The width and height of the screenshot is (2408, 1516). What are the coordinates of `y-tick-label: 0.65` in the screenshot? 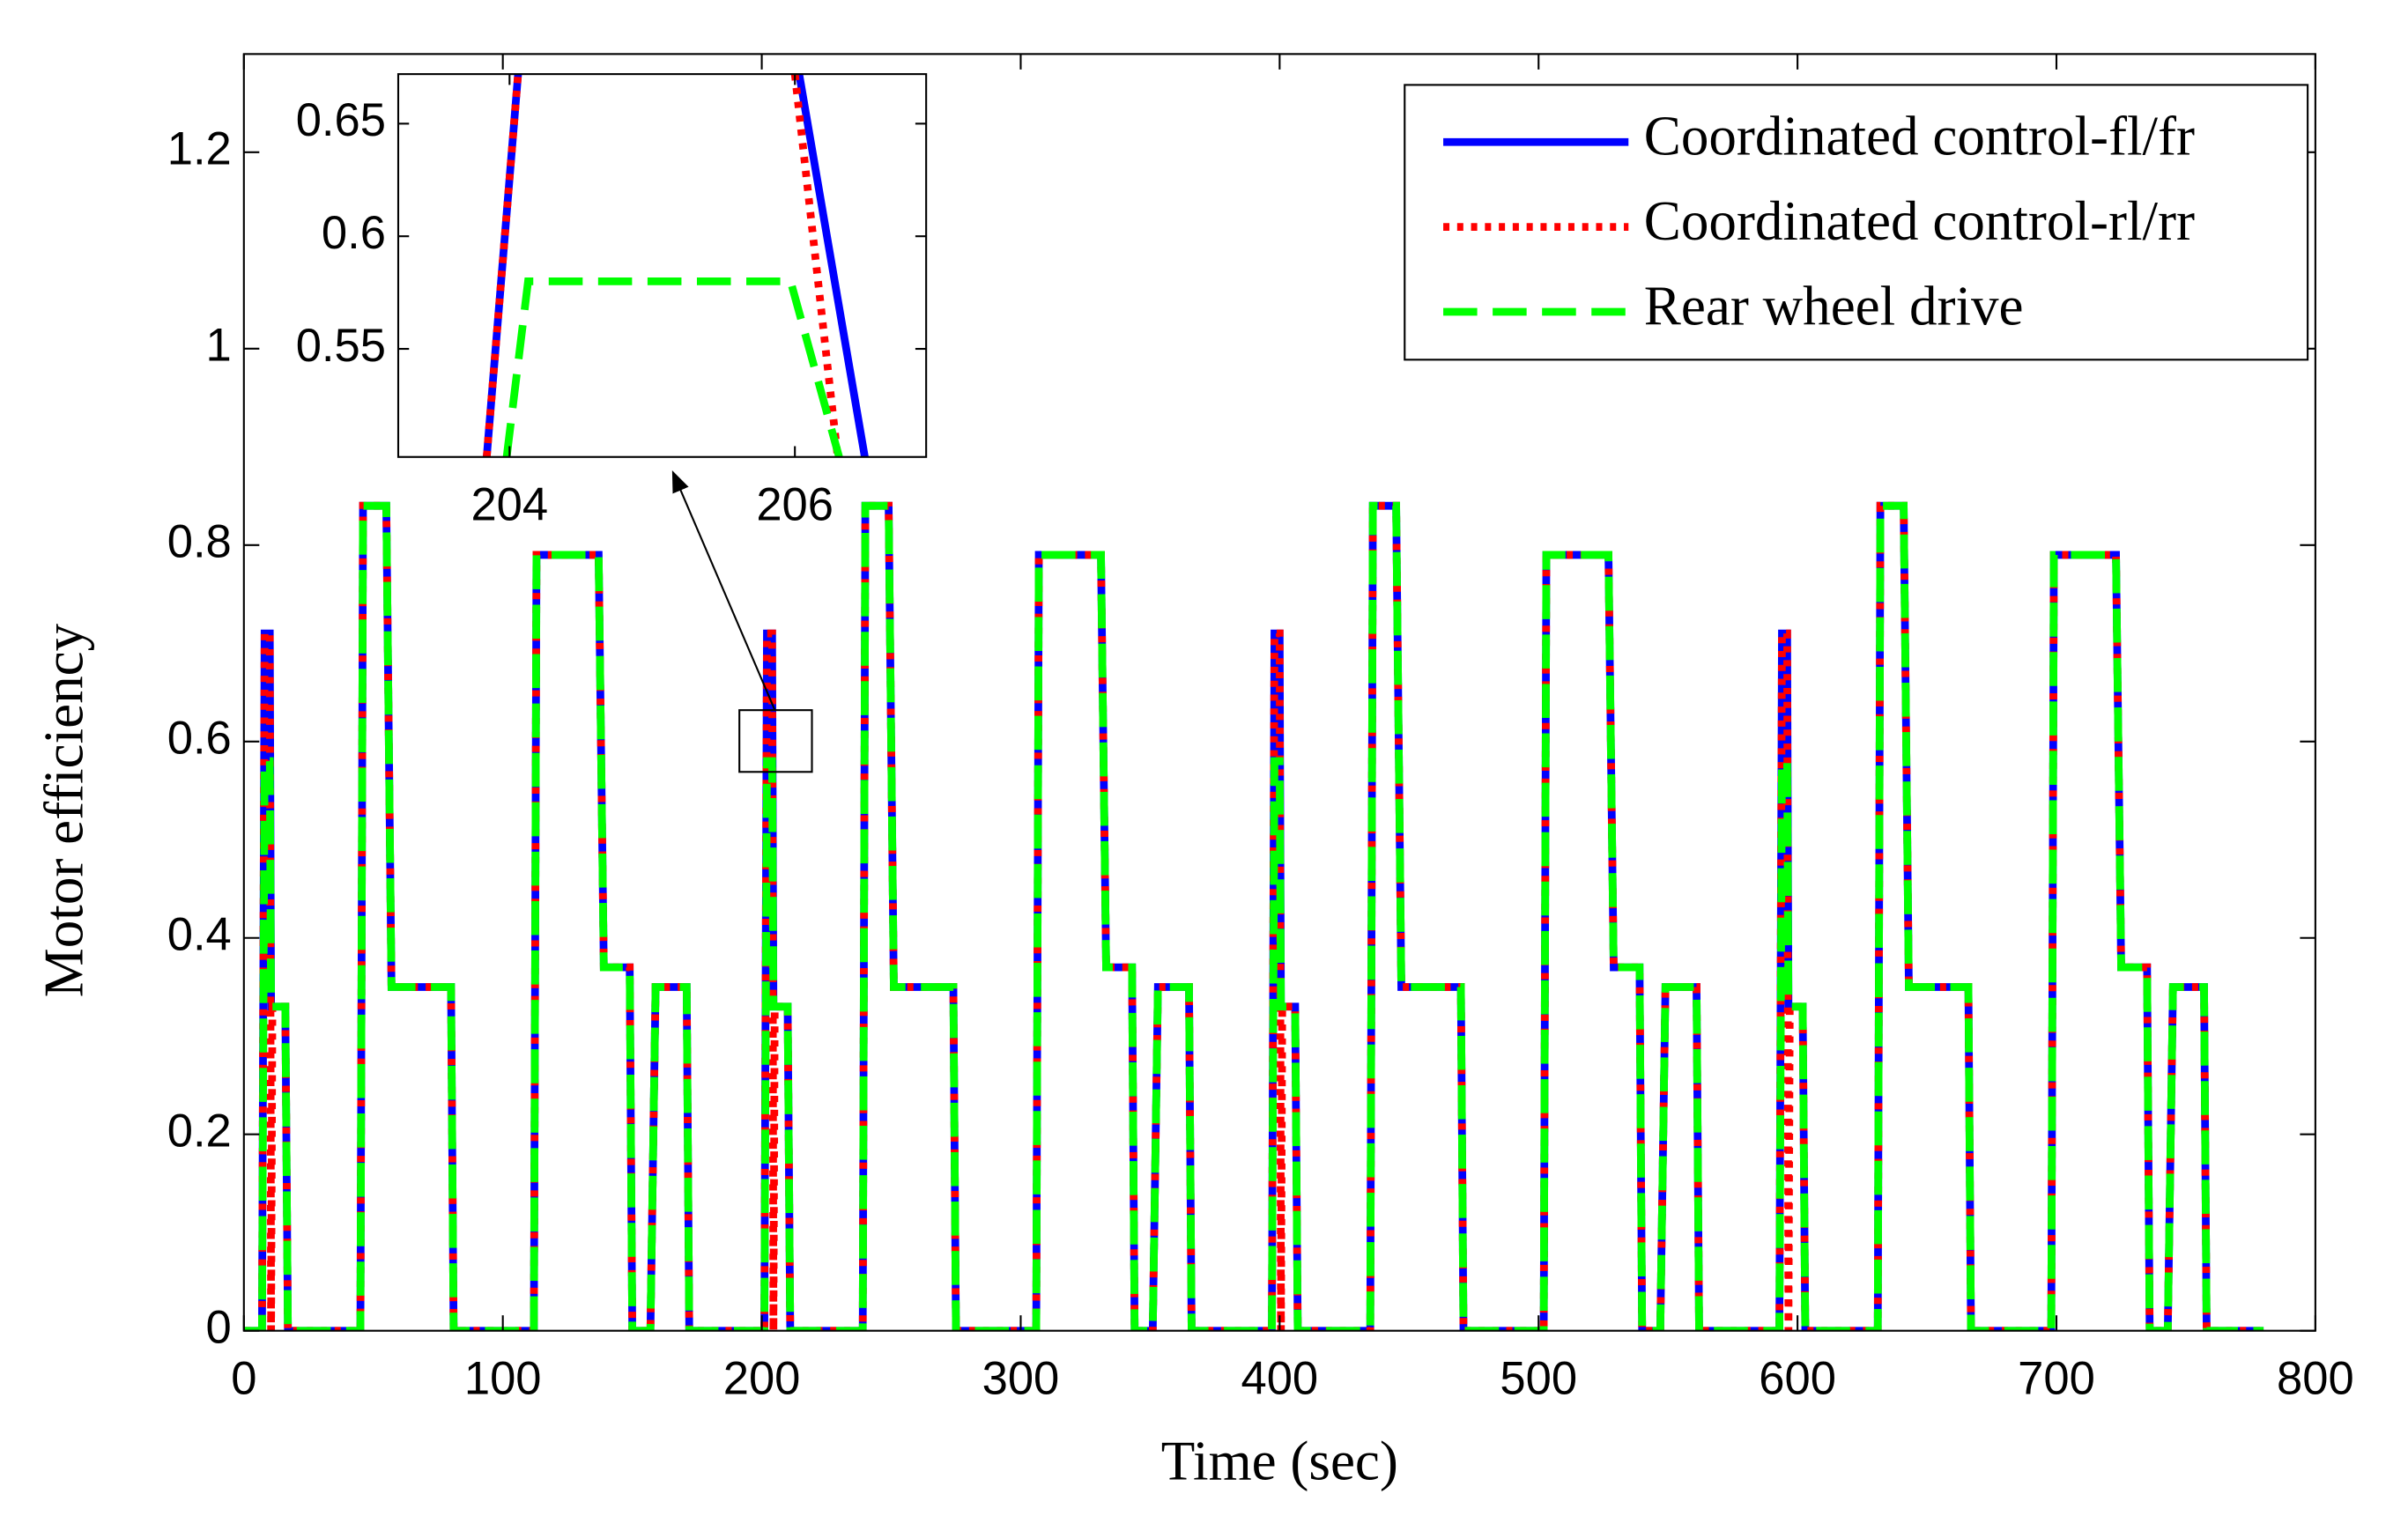 It's located at (341, 120).